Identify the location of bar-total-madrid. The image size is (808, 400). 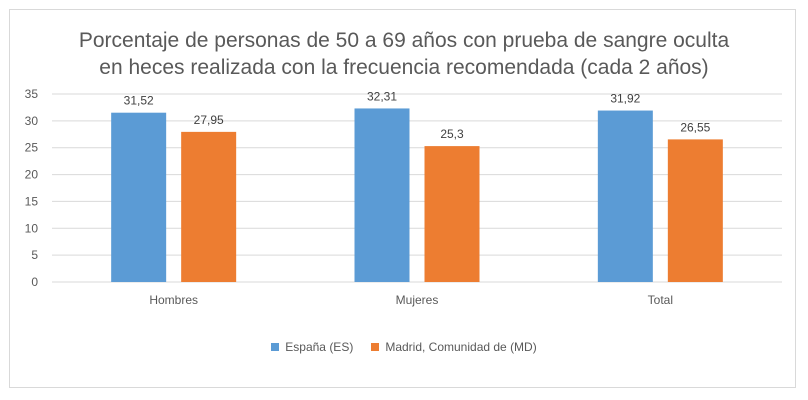
(695, 210).